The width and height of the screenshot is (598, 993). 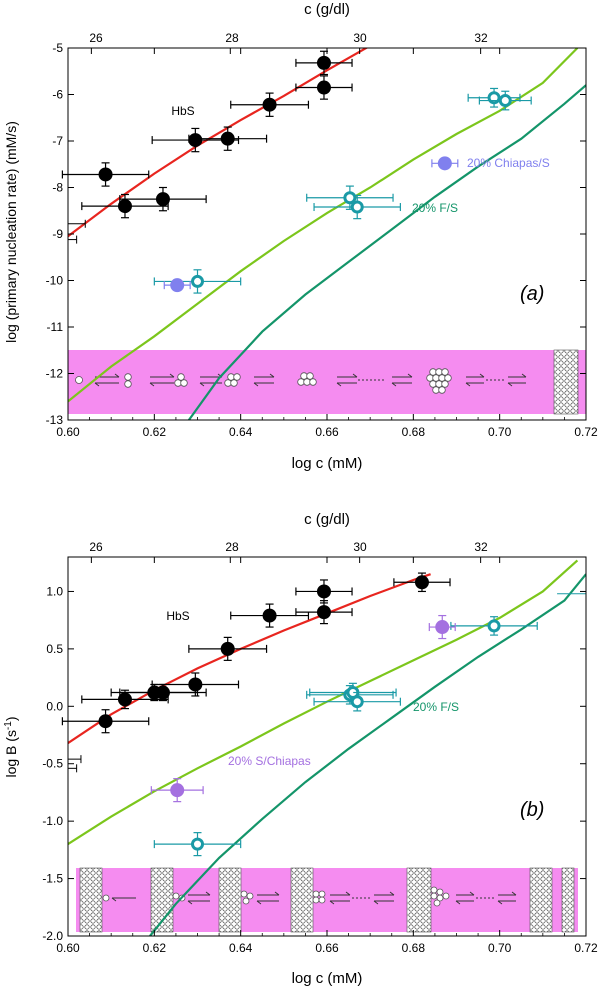 I want to click on panel-a-top-ticks: 26 28 30 32, so click(x=288, y=38).